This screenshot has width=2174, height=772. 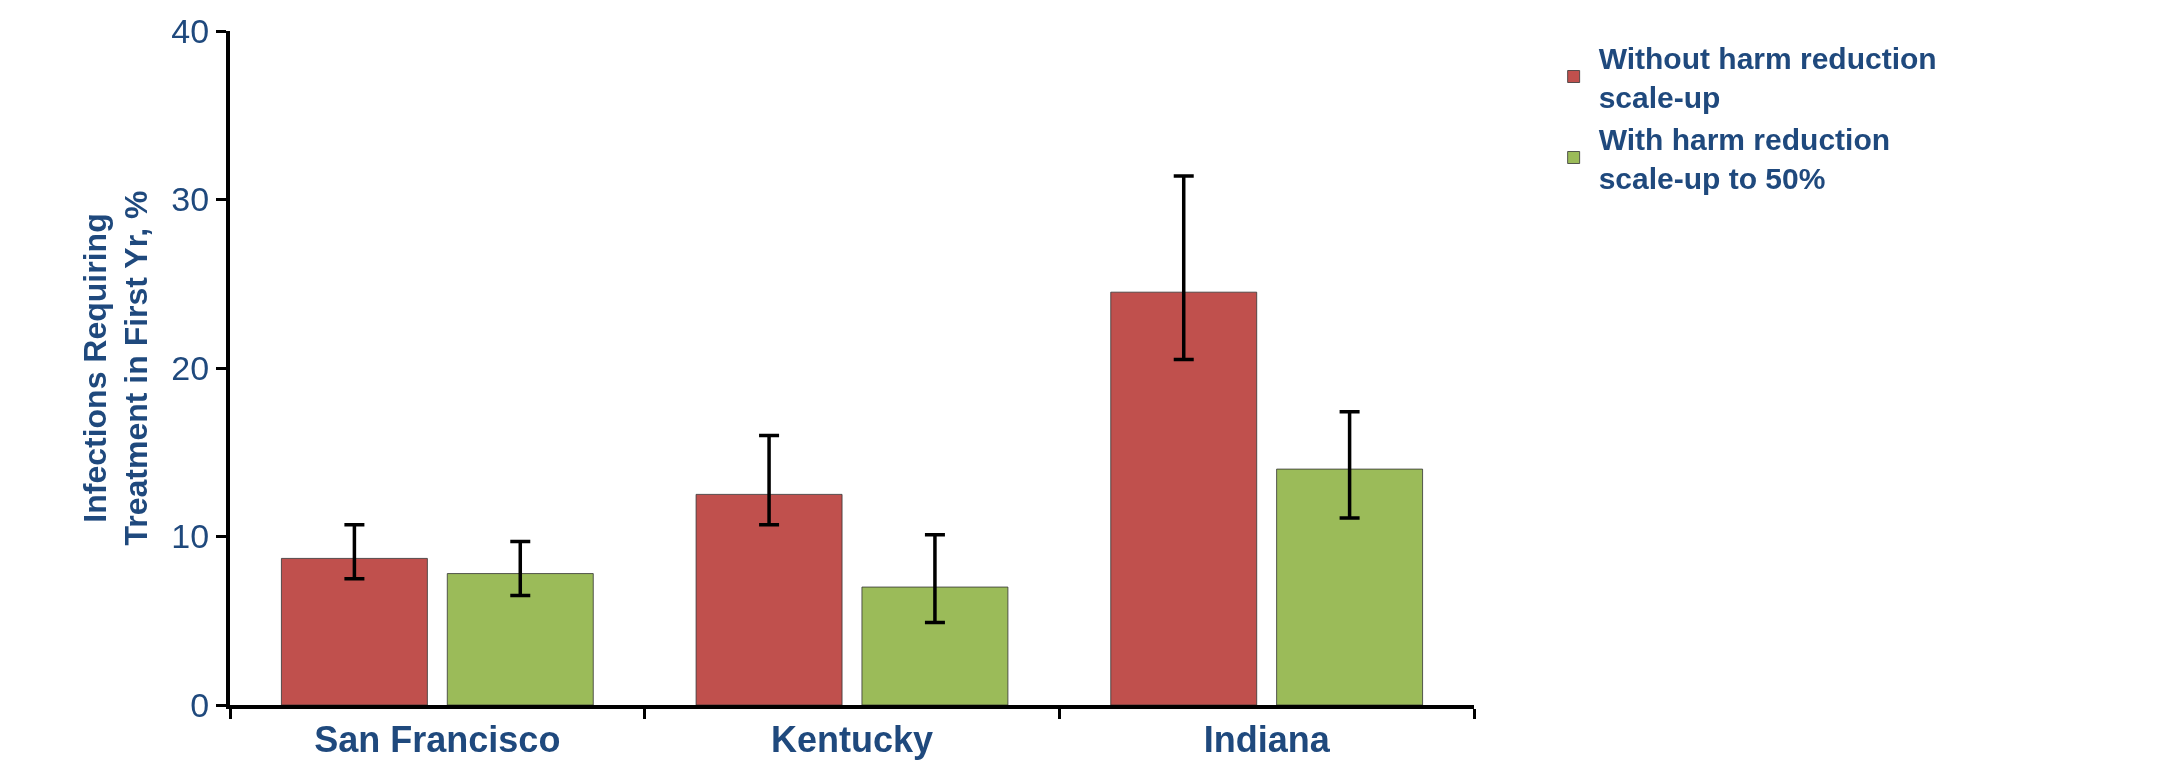 I want to click on x-tick-label: San Francisco, so click(x=437, y=740).